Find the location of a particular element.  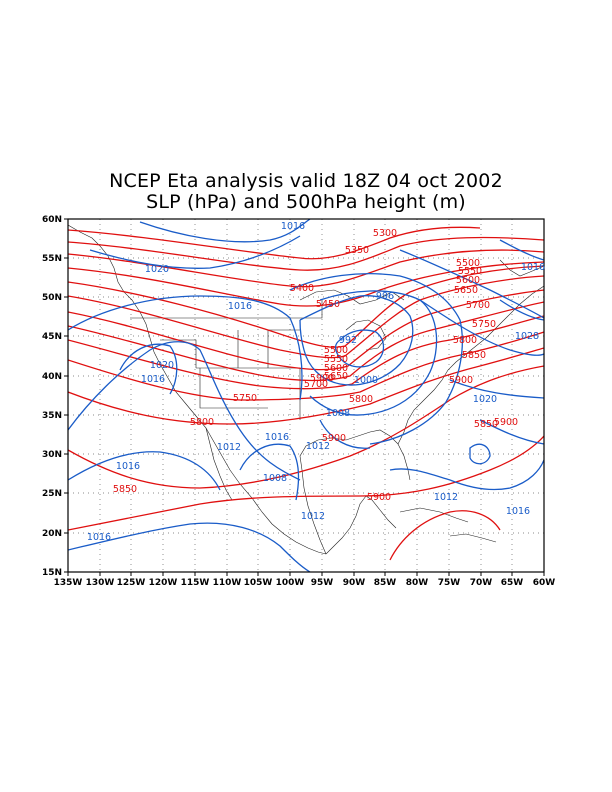

lat-label-25n: 25N is located at coordinates (52, 494).